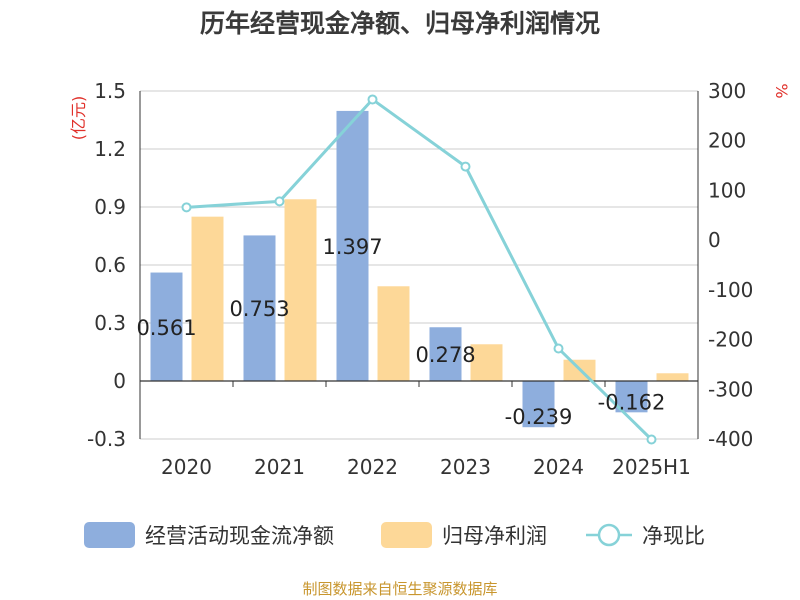  Describe the element at coordinates (106, 439) in the screenshot. I see `left-tick-label: -0.3` at that location.